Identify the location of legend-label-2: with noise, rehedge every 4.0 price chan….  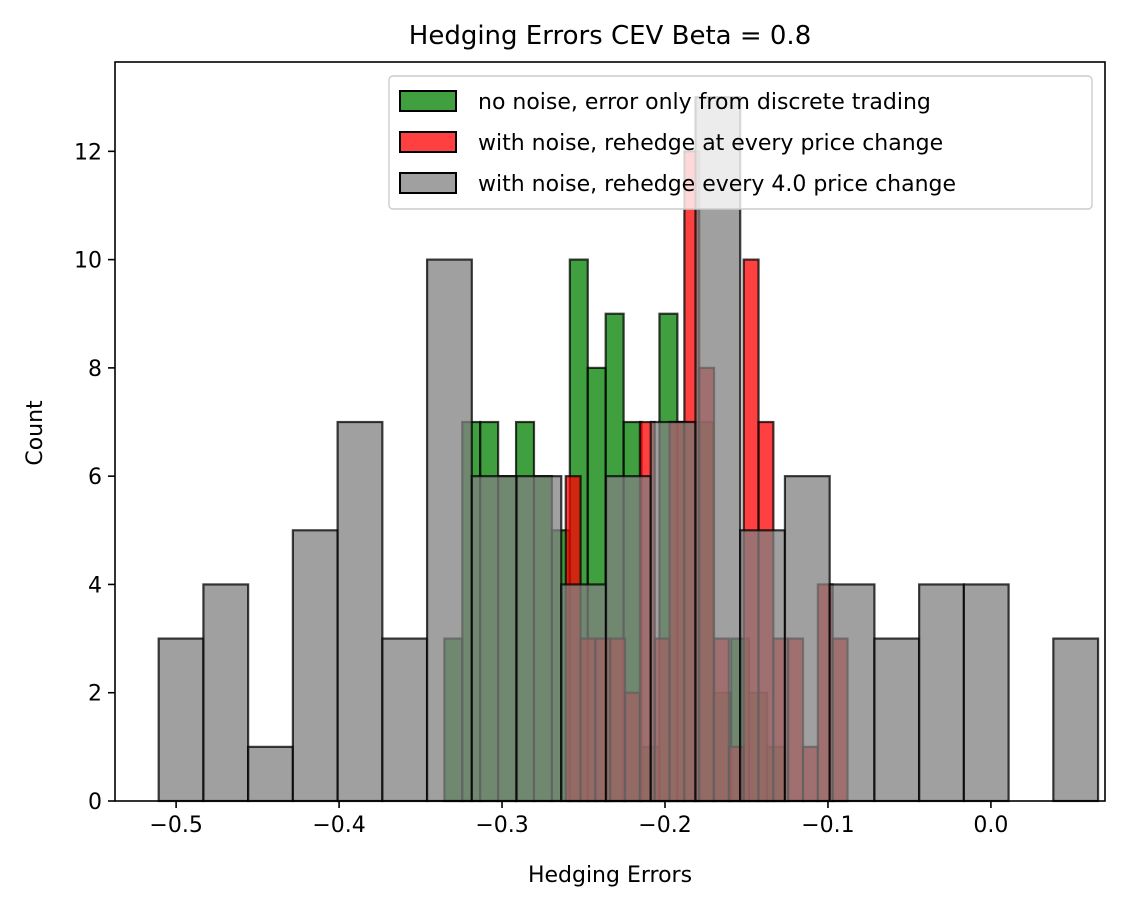
(717, 184).